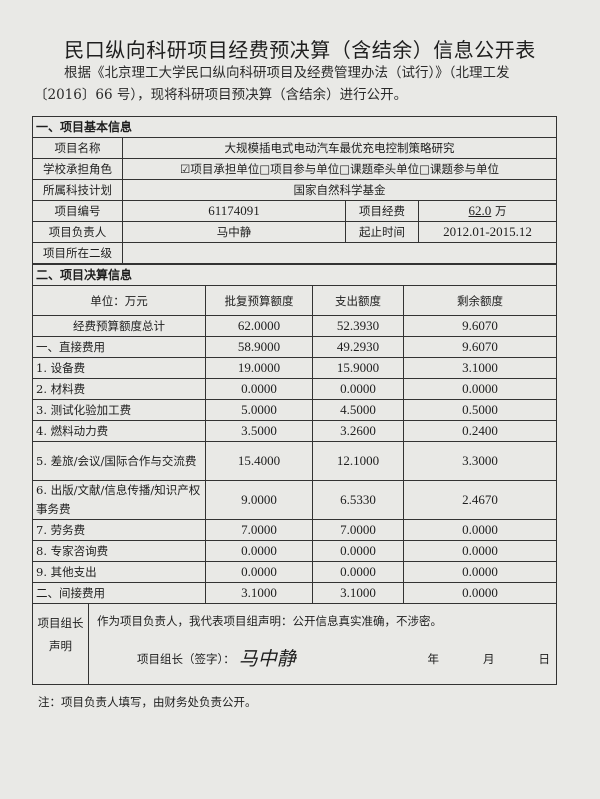  I want to click on row-item: 6. 出版/文献/信息传播/知识产权事务费, so click(119, 500).